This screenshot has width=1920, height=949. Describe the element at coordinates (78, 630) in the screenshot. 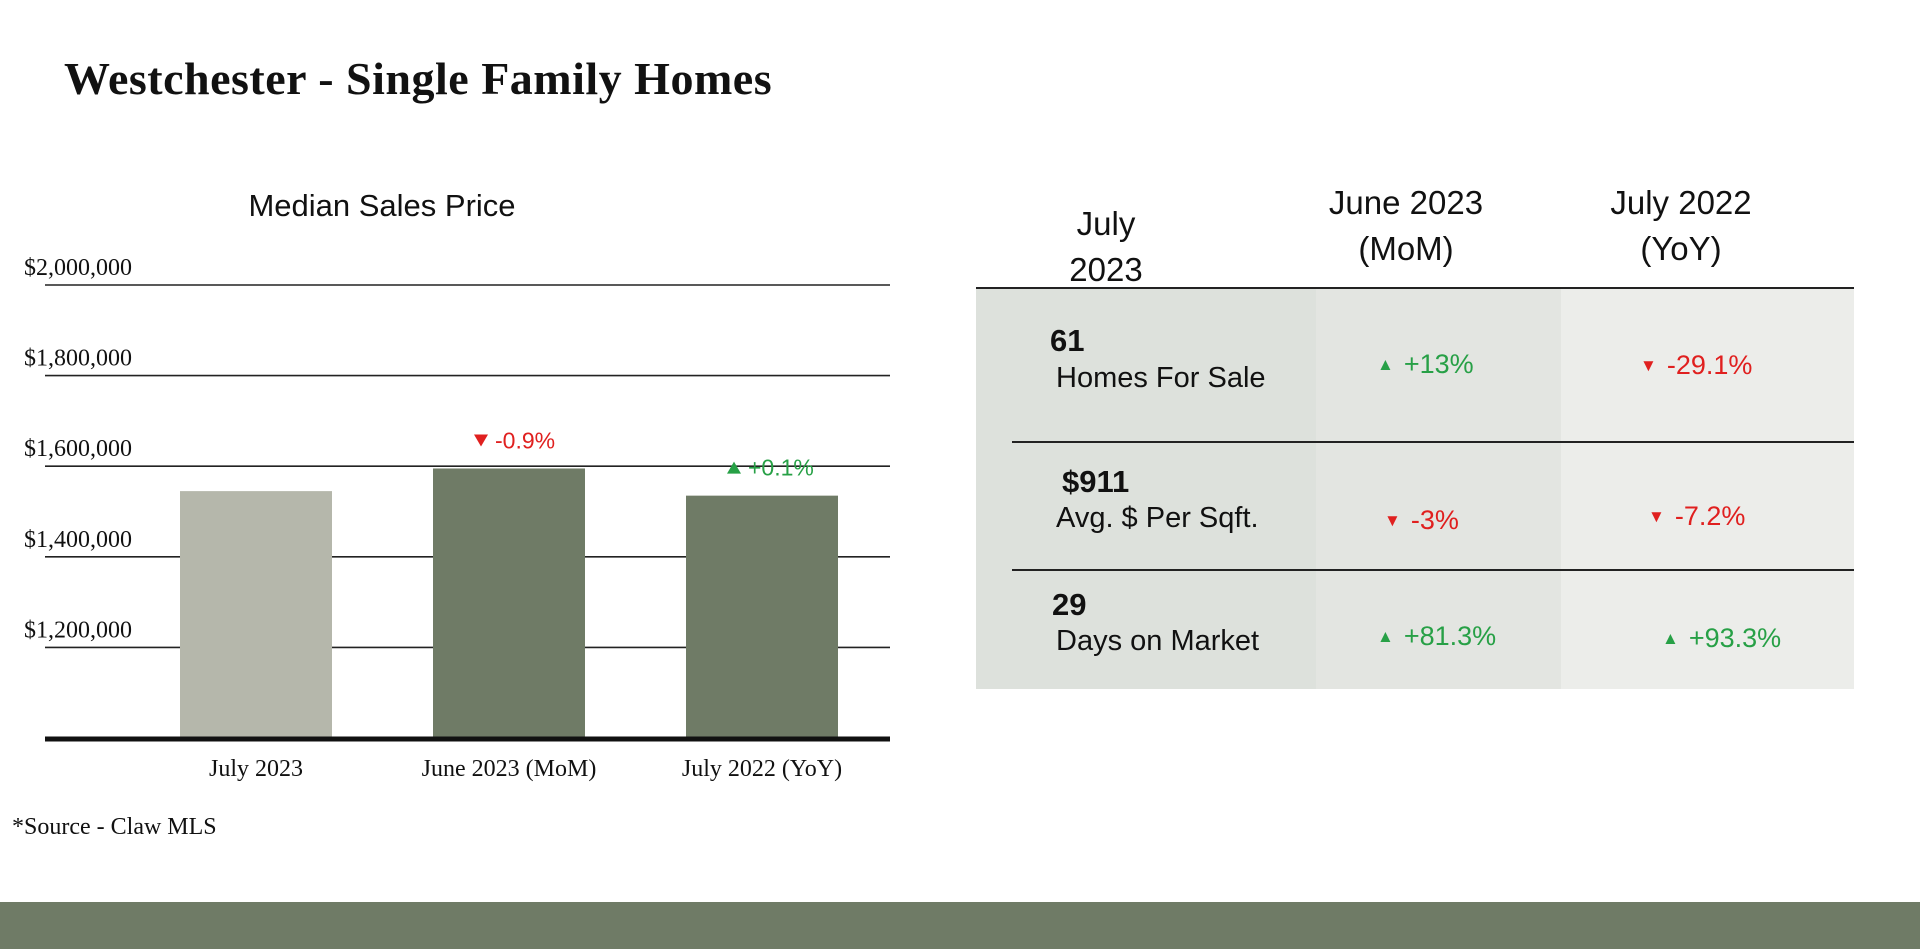

I see `y-tick-label: $1,200,000` at that location.